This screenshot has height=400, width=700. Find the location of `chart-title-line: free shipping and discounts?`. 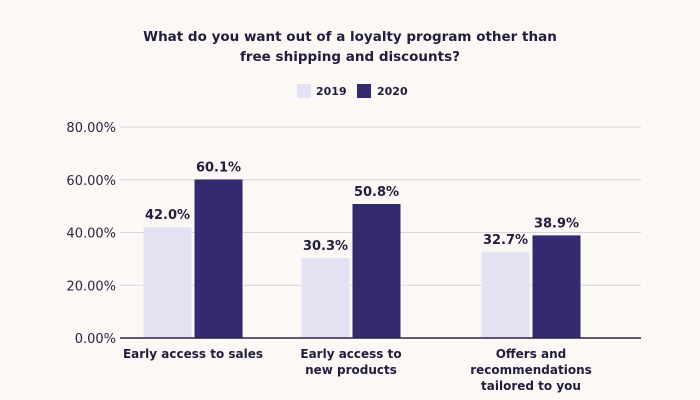

chart-title-line: free shipping and discounts? is located at coordinates (350, 57).